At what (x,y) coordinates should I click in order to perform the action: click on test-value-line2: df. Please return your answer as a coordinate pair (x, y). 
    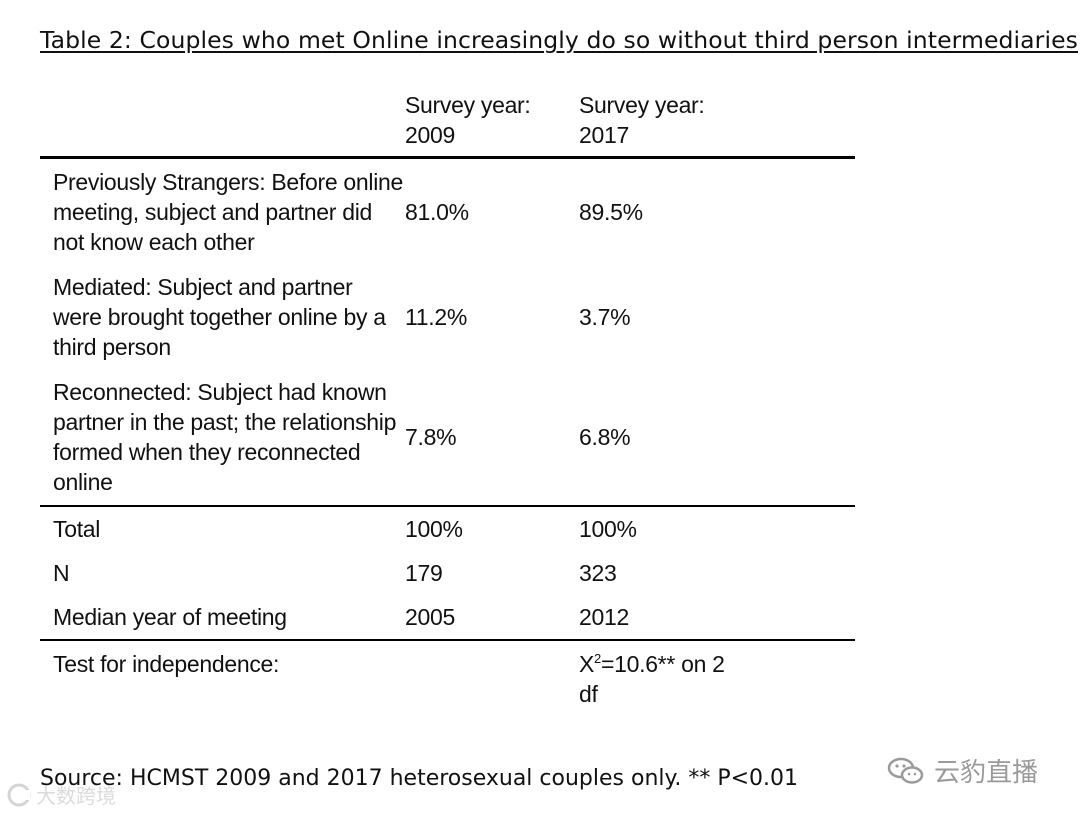
    Looking at the image, I should click on (588, 694).